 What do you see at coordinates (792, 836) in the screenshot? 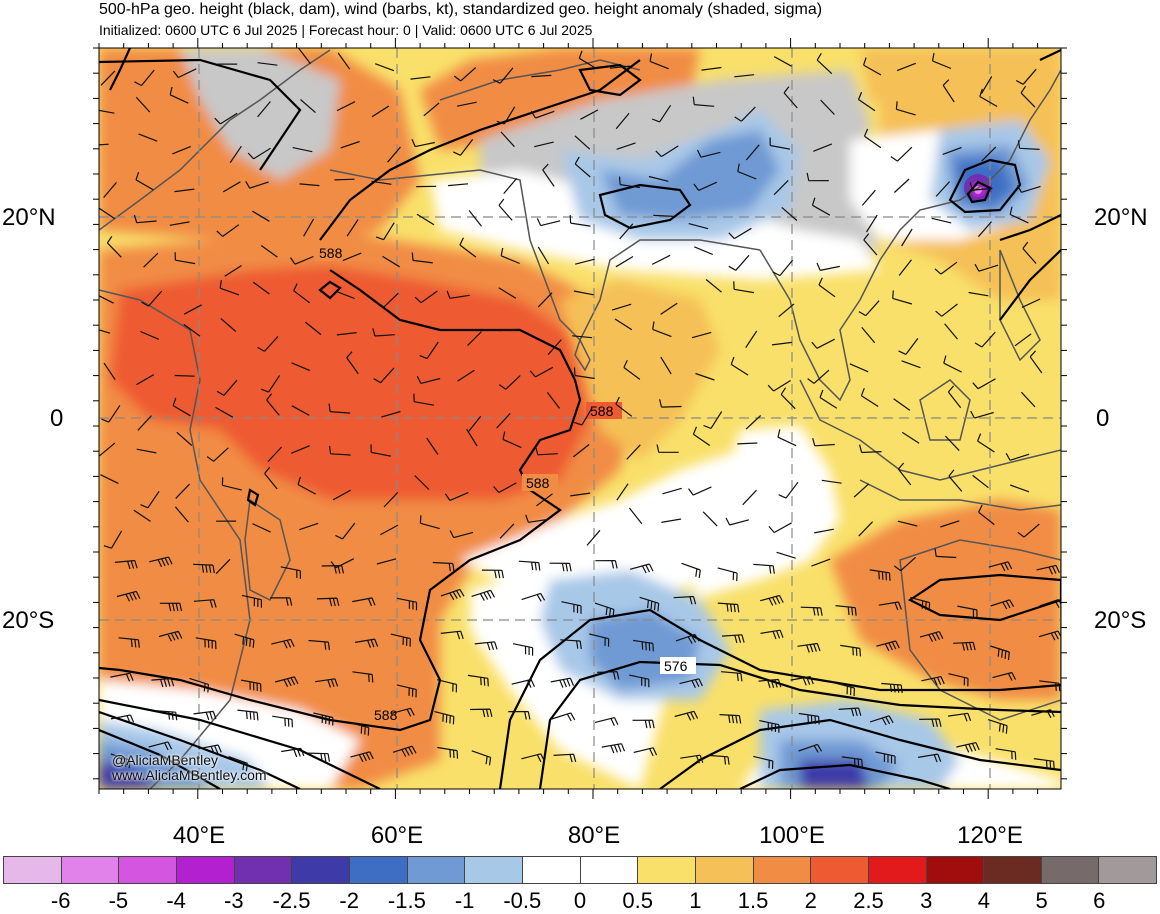
I see `lon-label-100e: 100°E` at bounding box center [792, 836].